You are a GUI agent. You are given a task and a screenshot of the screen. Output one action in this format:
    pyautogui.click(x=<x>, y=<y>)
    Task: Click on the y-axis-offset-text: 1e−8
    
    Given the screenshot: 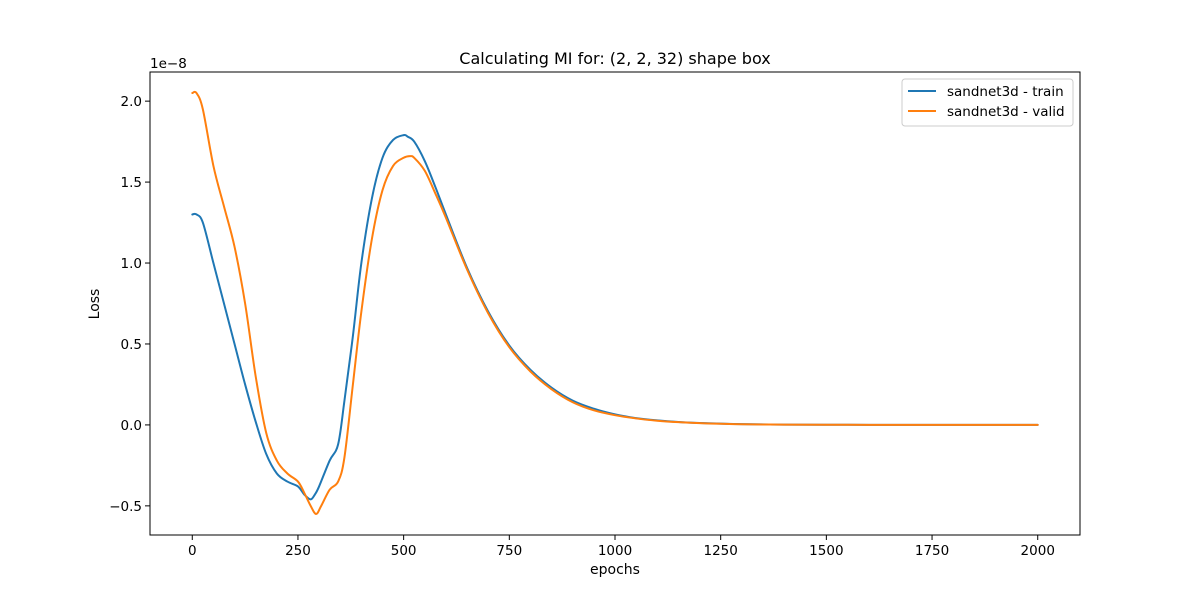 What is the action you would take?
    pyautogui.click(x=168, y=64)
    